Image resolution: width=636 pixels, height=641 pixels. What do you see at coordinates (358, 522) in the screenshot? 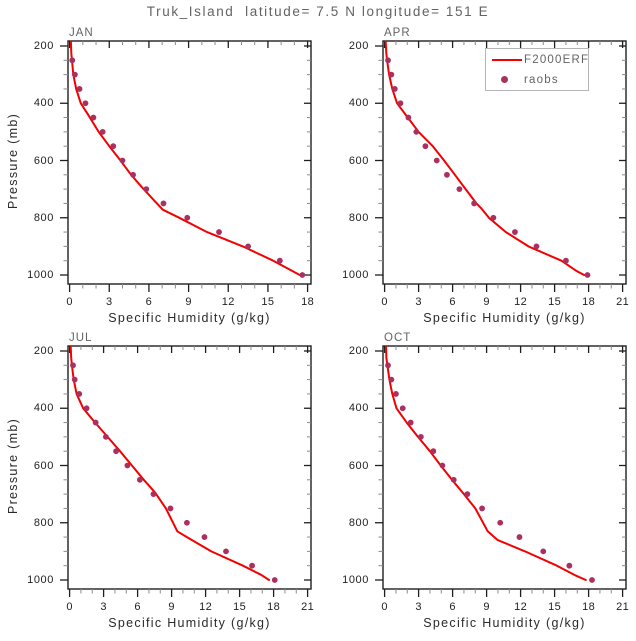
I see `y-tick-label-oct: 800` at bounding box center [358, 522].